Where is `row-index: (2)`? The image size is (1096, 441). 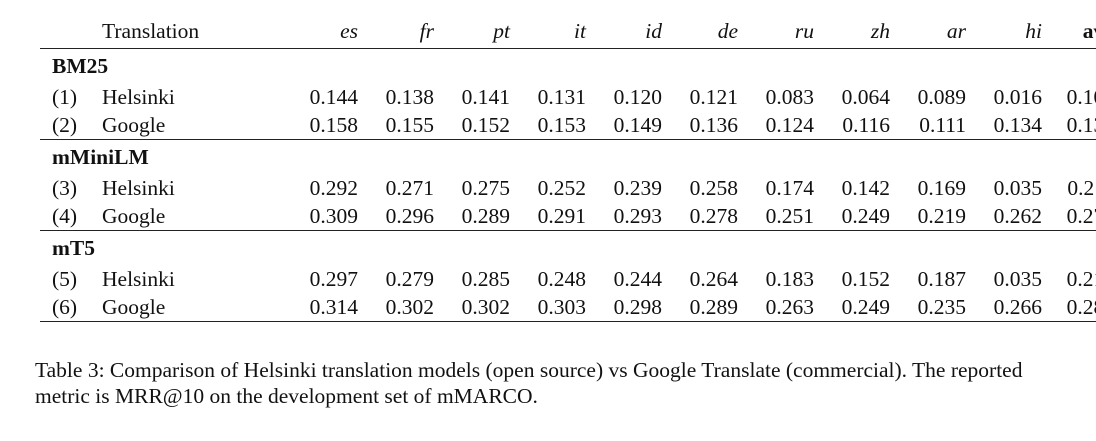
row-index: (2) is located at coordinates (65, 125).